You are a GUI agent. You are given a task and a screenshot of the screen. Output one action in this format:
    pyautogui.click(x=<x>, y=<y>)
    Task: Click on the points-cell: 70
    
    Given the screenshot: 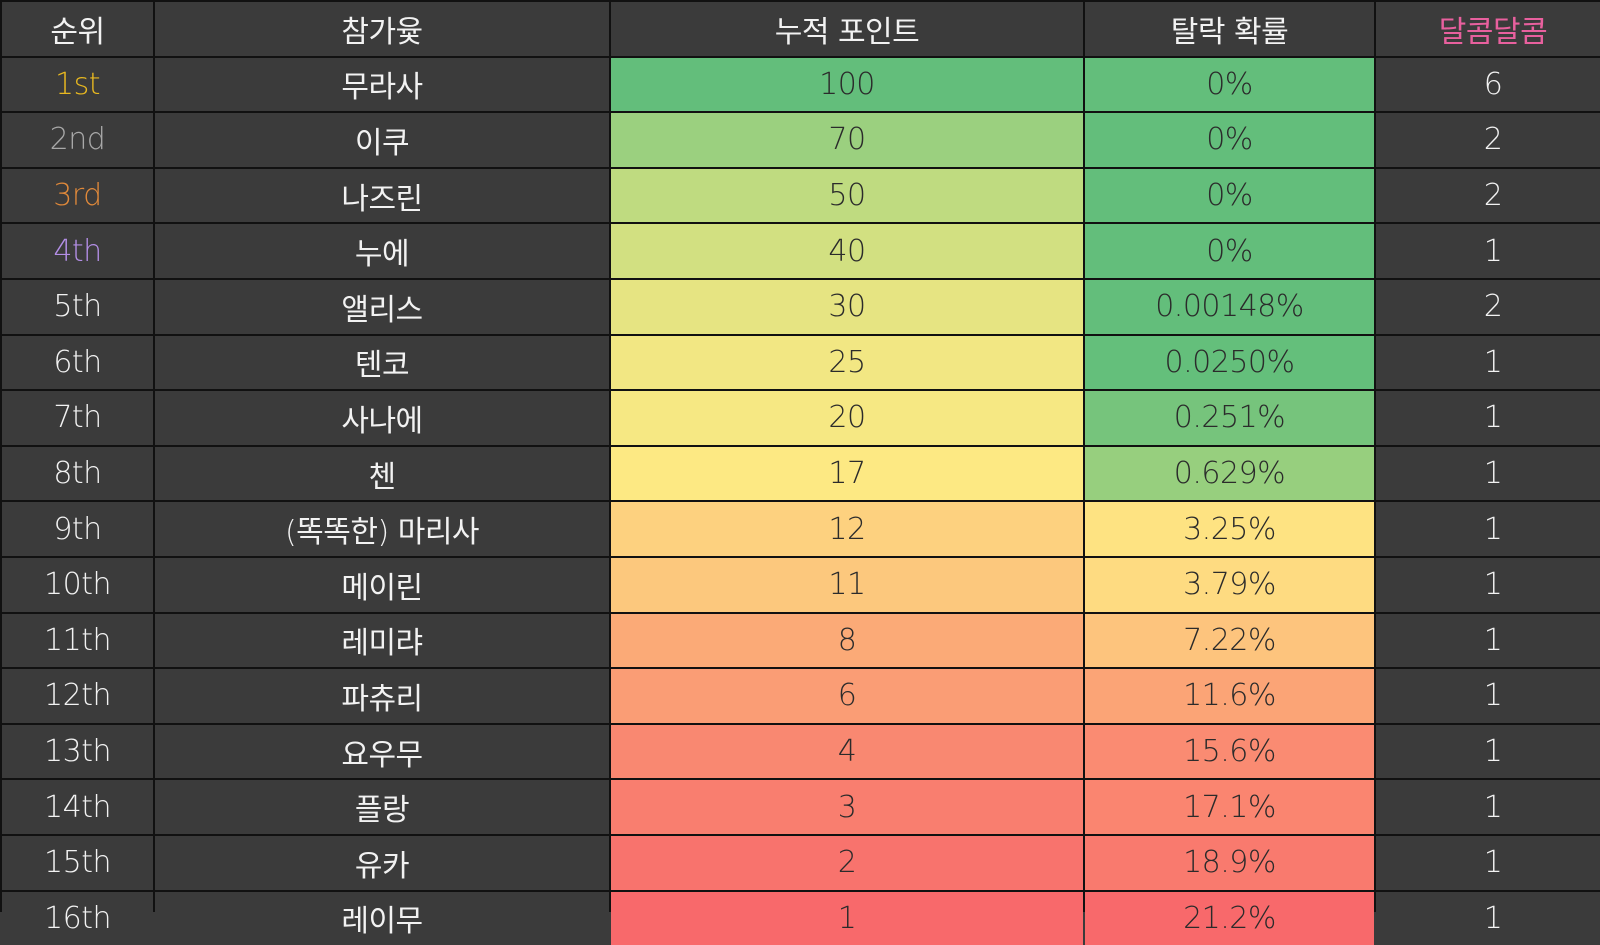 What is the action you would take?
    pyautogui.click(x=847, y=140)
    